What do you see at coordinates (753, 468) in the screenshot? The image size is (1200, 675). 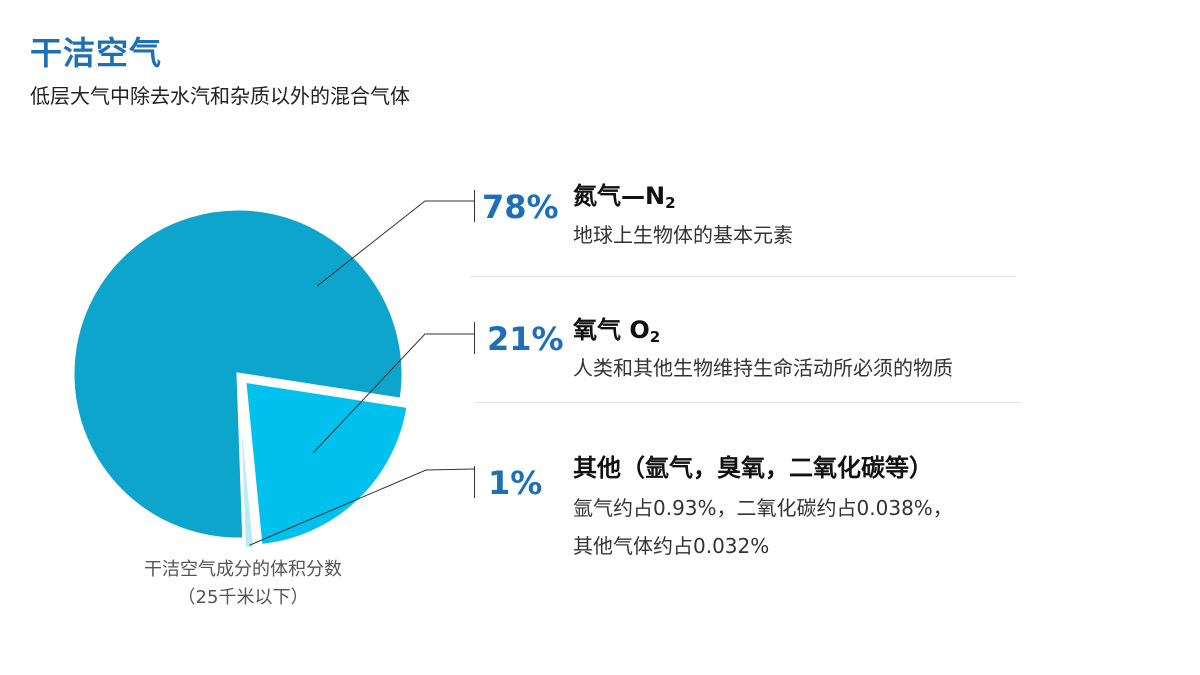 I see `legend-name-other: 其他（氩气，臭氧，二氧化碳等）` at bounding box center [753, 468].